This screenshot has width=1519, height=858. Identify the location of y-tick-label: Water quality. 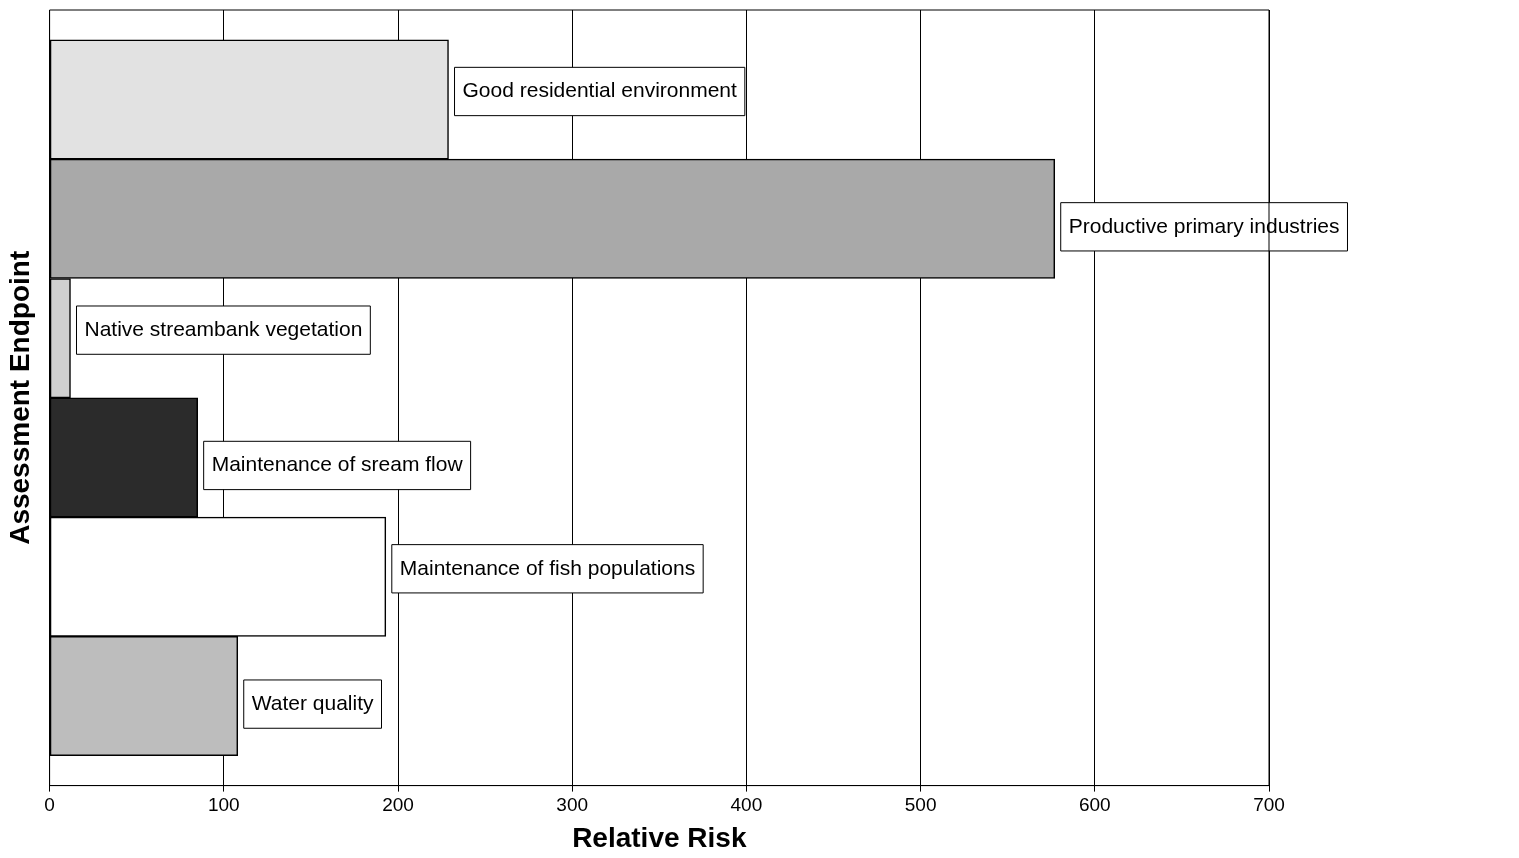
(312, 702).